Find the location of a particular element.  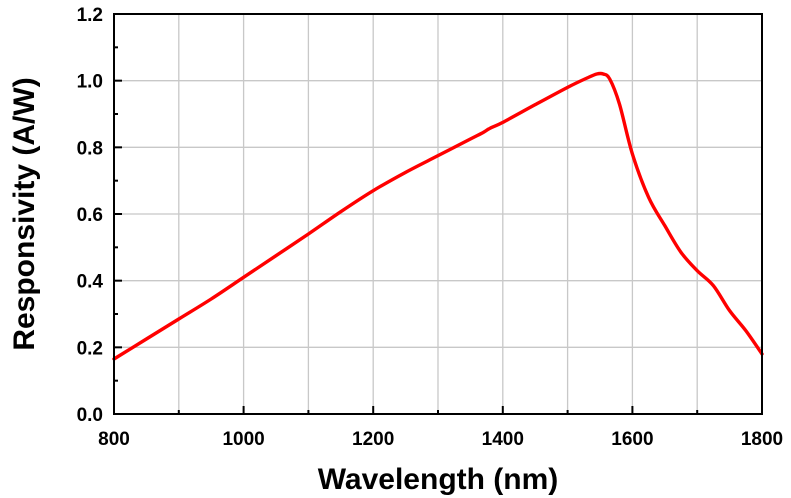

x-tick-label: 1400 is located at coordinates (503, 439).